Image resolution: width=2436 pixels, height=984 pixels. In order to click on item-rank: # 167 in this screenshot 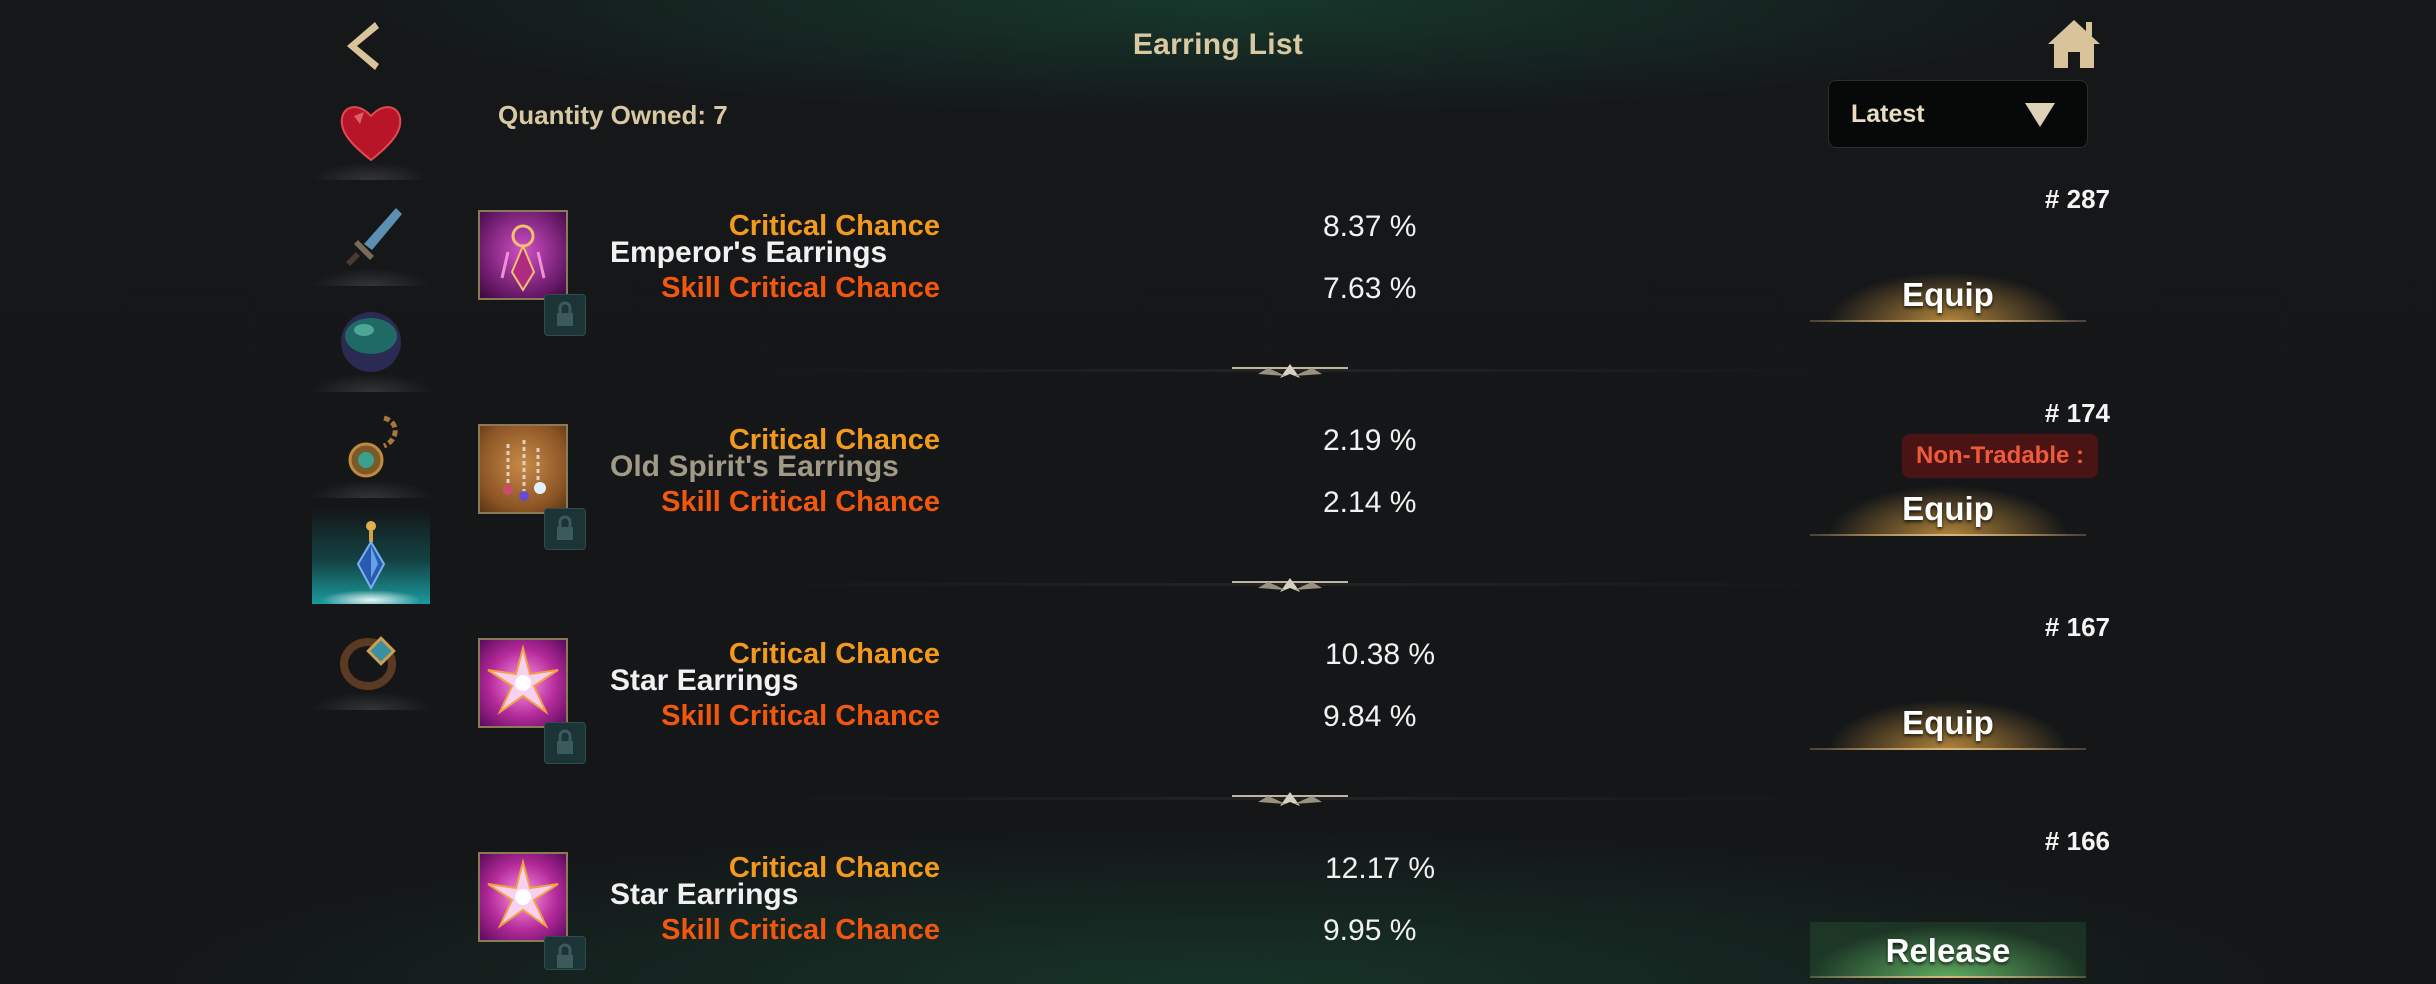, I will do `click(2077, 627)`.